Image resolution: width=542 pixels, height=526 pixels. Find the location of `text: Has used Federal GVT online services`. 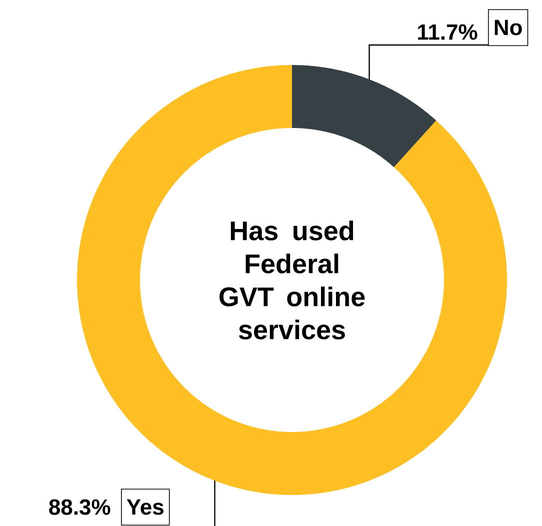

text: Has used Federal GVT online services is located at coordinates (292, 280).